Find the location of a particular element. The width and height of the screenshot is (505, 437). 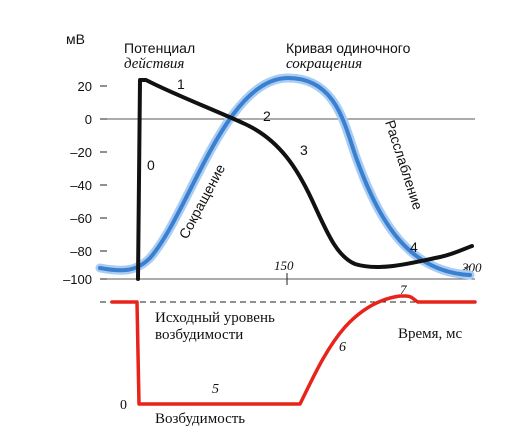

relaxation-label: Расслабление is located at coordinates (404, 165).